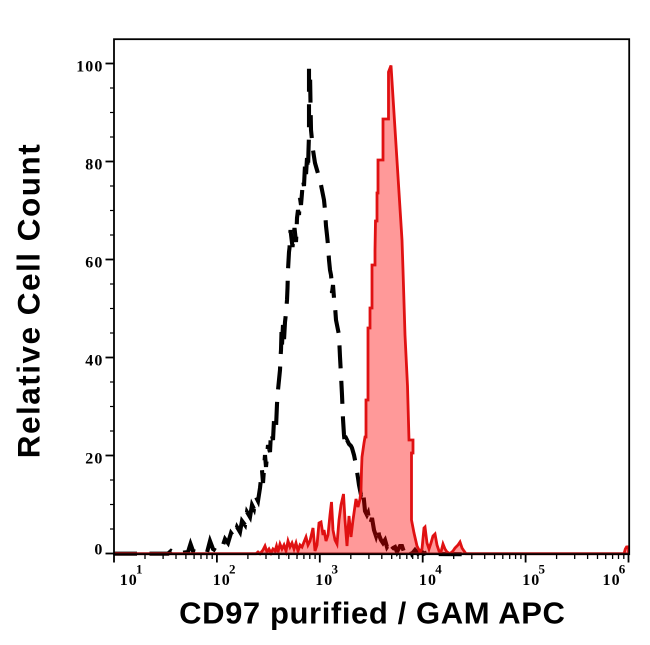  I want to click on svg-text: Relative Cell Count, so click(29, 301).